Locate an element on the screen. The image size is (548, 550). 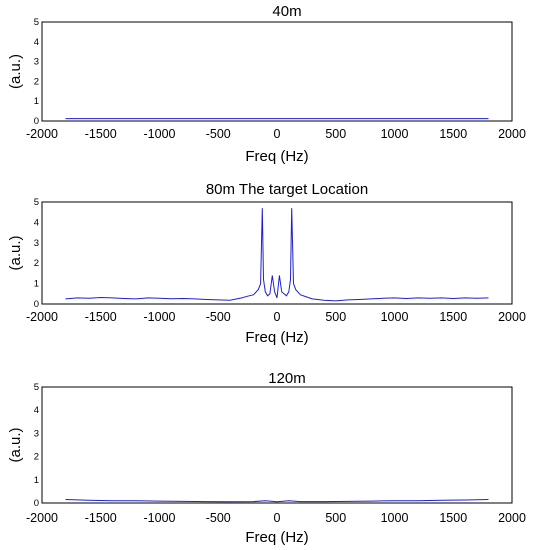
chart-title: 40m is located at coordinates (286, 11).